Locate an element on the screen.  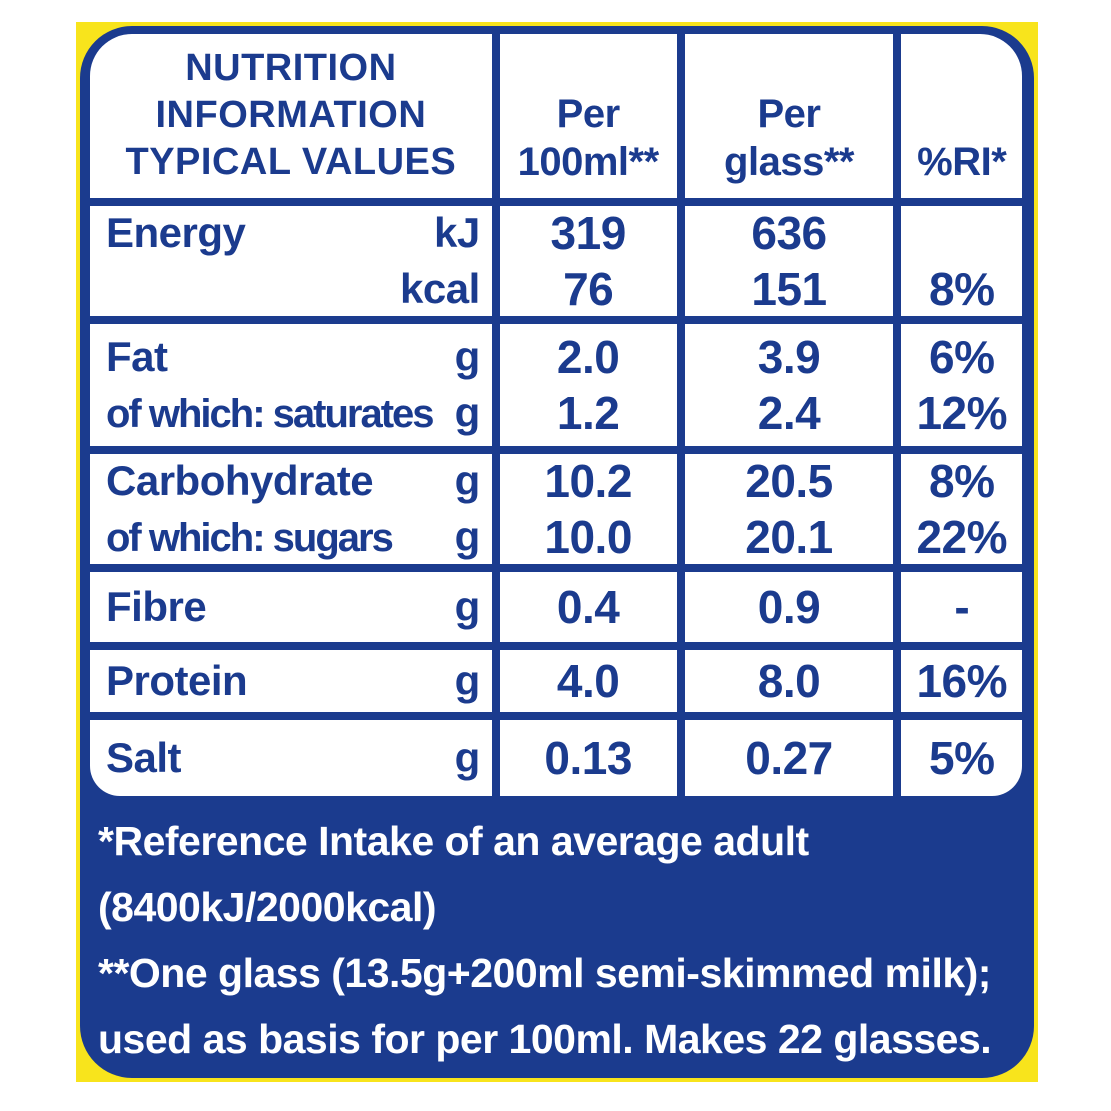
value-line: 0.9 is located at coordinates (789, 607).